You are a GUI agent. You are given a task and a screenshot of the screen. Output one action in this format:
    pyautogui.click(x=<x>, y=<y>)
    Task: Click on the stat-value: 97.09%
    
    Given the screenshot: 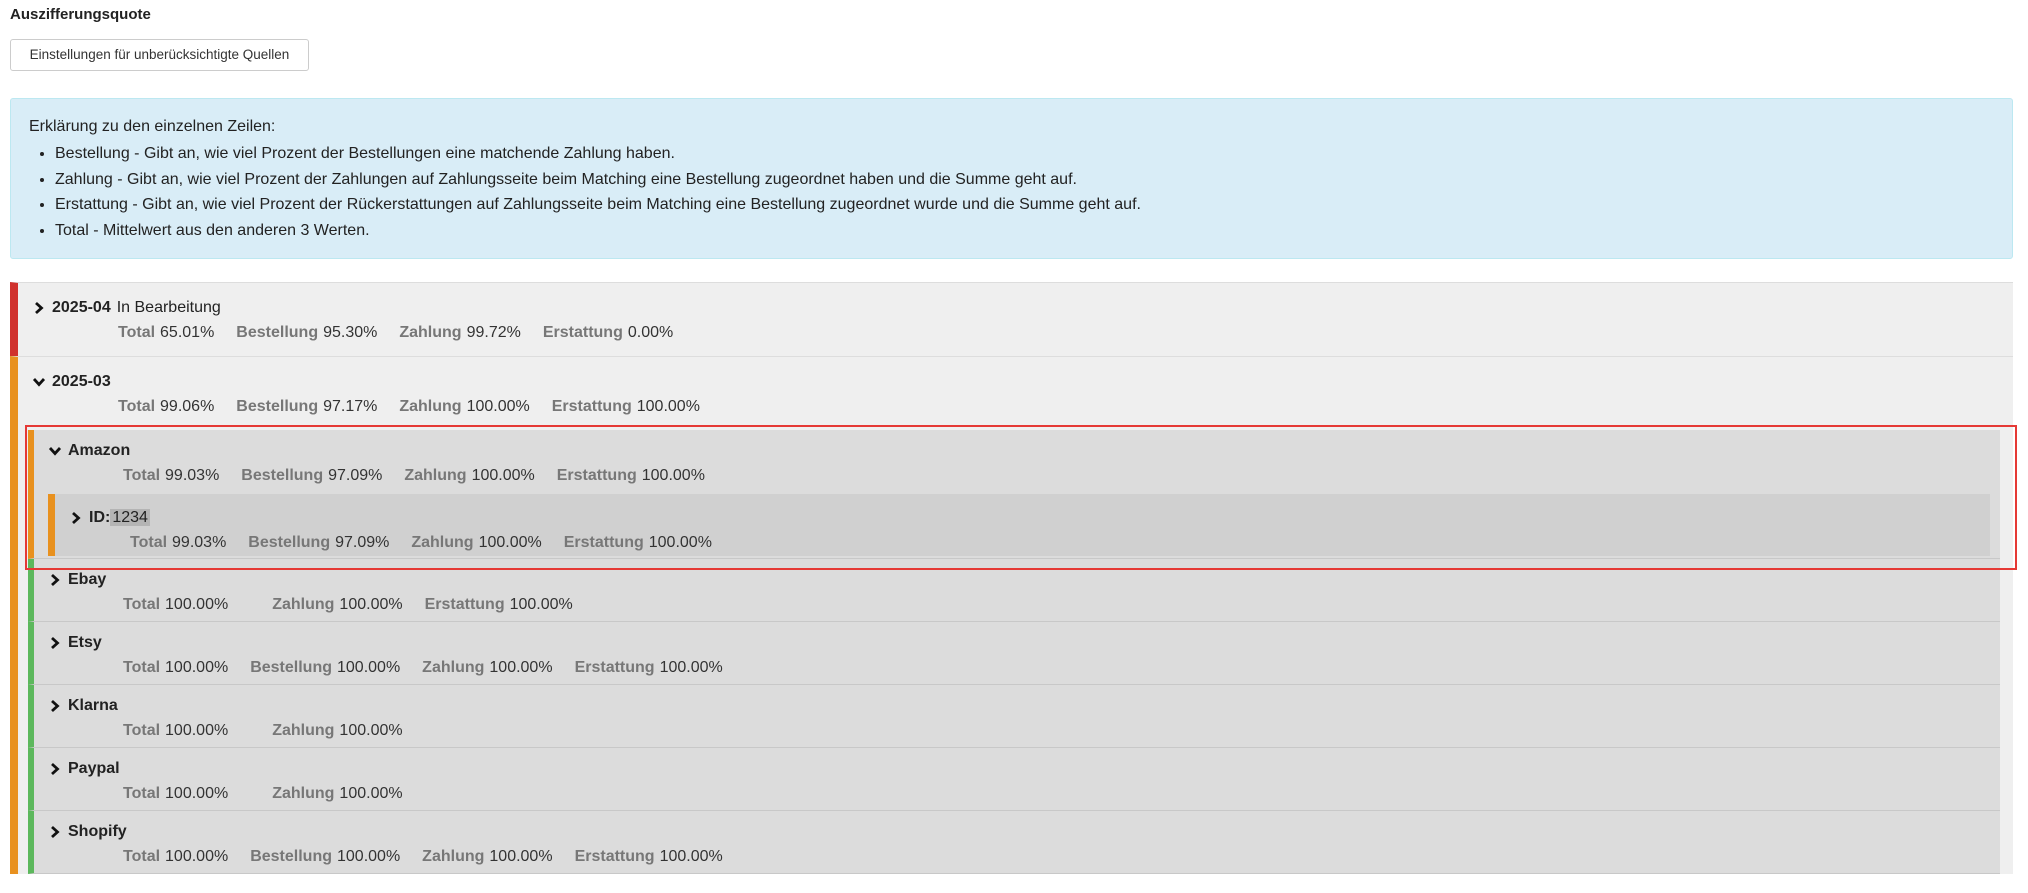 What is the action you would take?
    pyautogui.click(x=355, y=475)
    